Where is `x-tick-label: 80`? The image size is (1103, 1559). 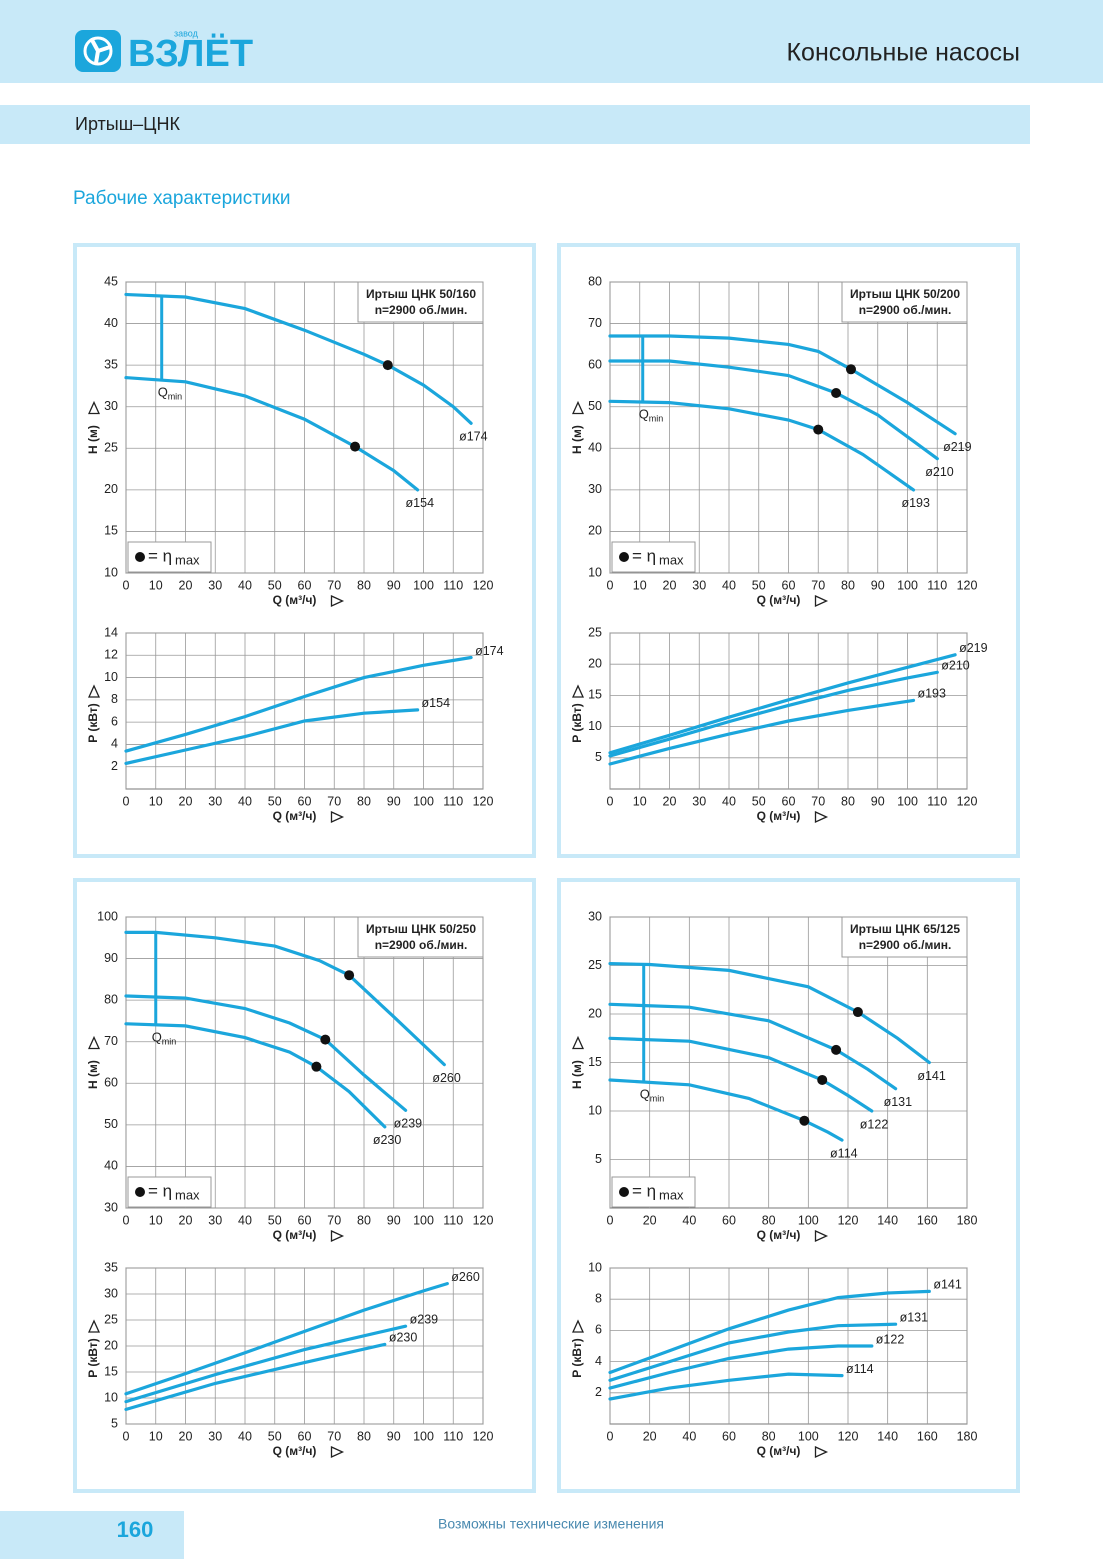 x-tick-label: 80 is located at coordinates (364, 585).